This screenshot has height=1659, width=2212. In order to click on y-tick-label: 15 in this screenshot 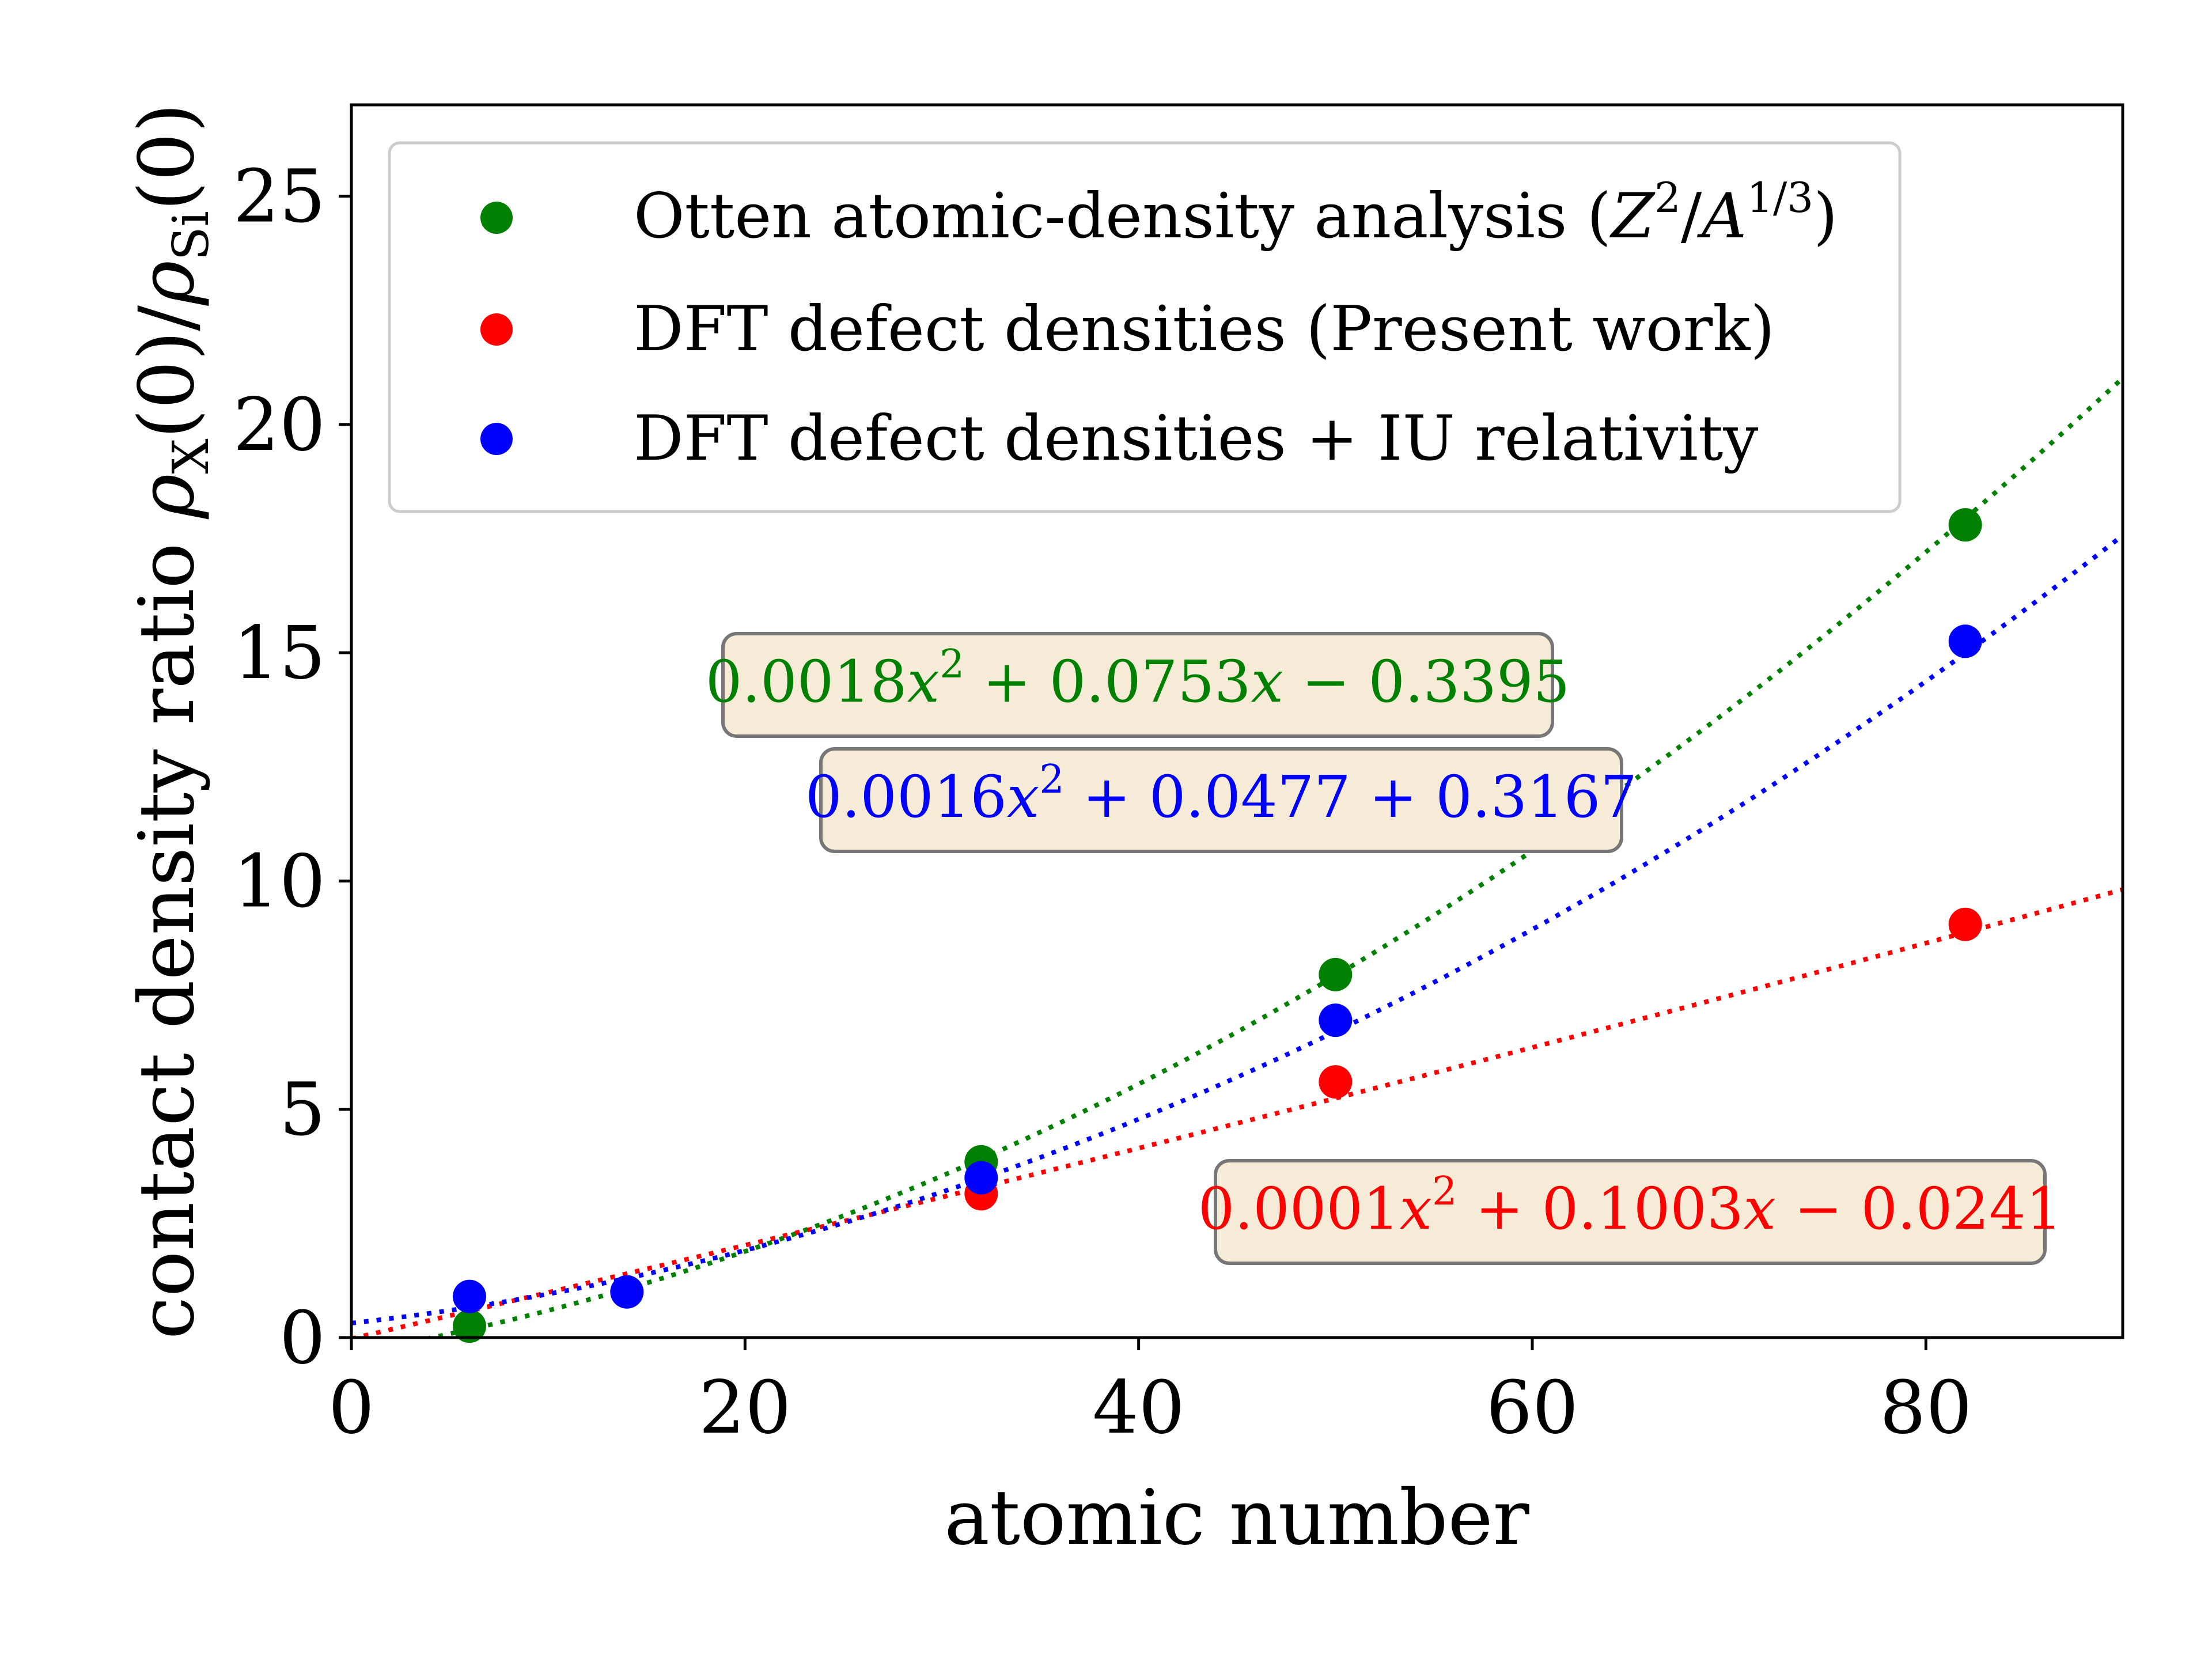, I will do `click(279, 653)`.